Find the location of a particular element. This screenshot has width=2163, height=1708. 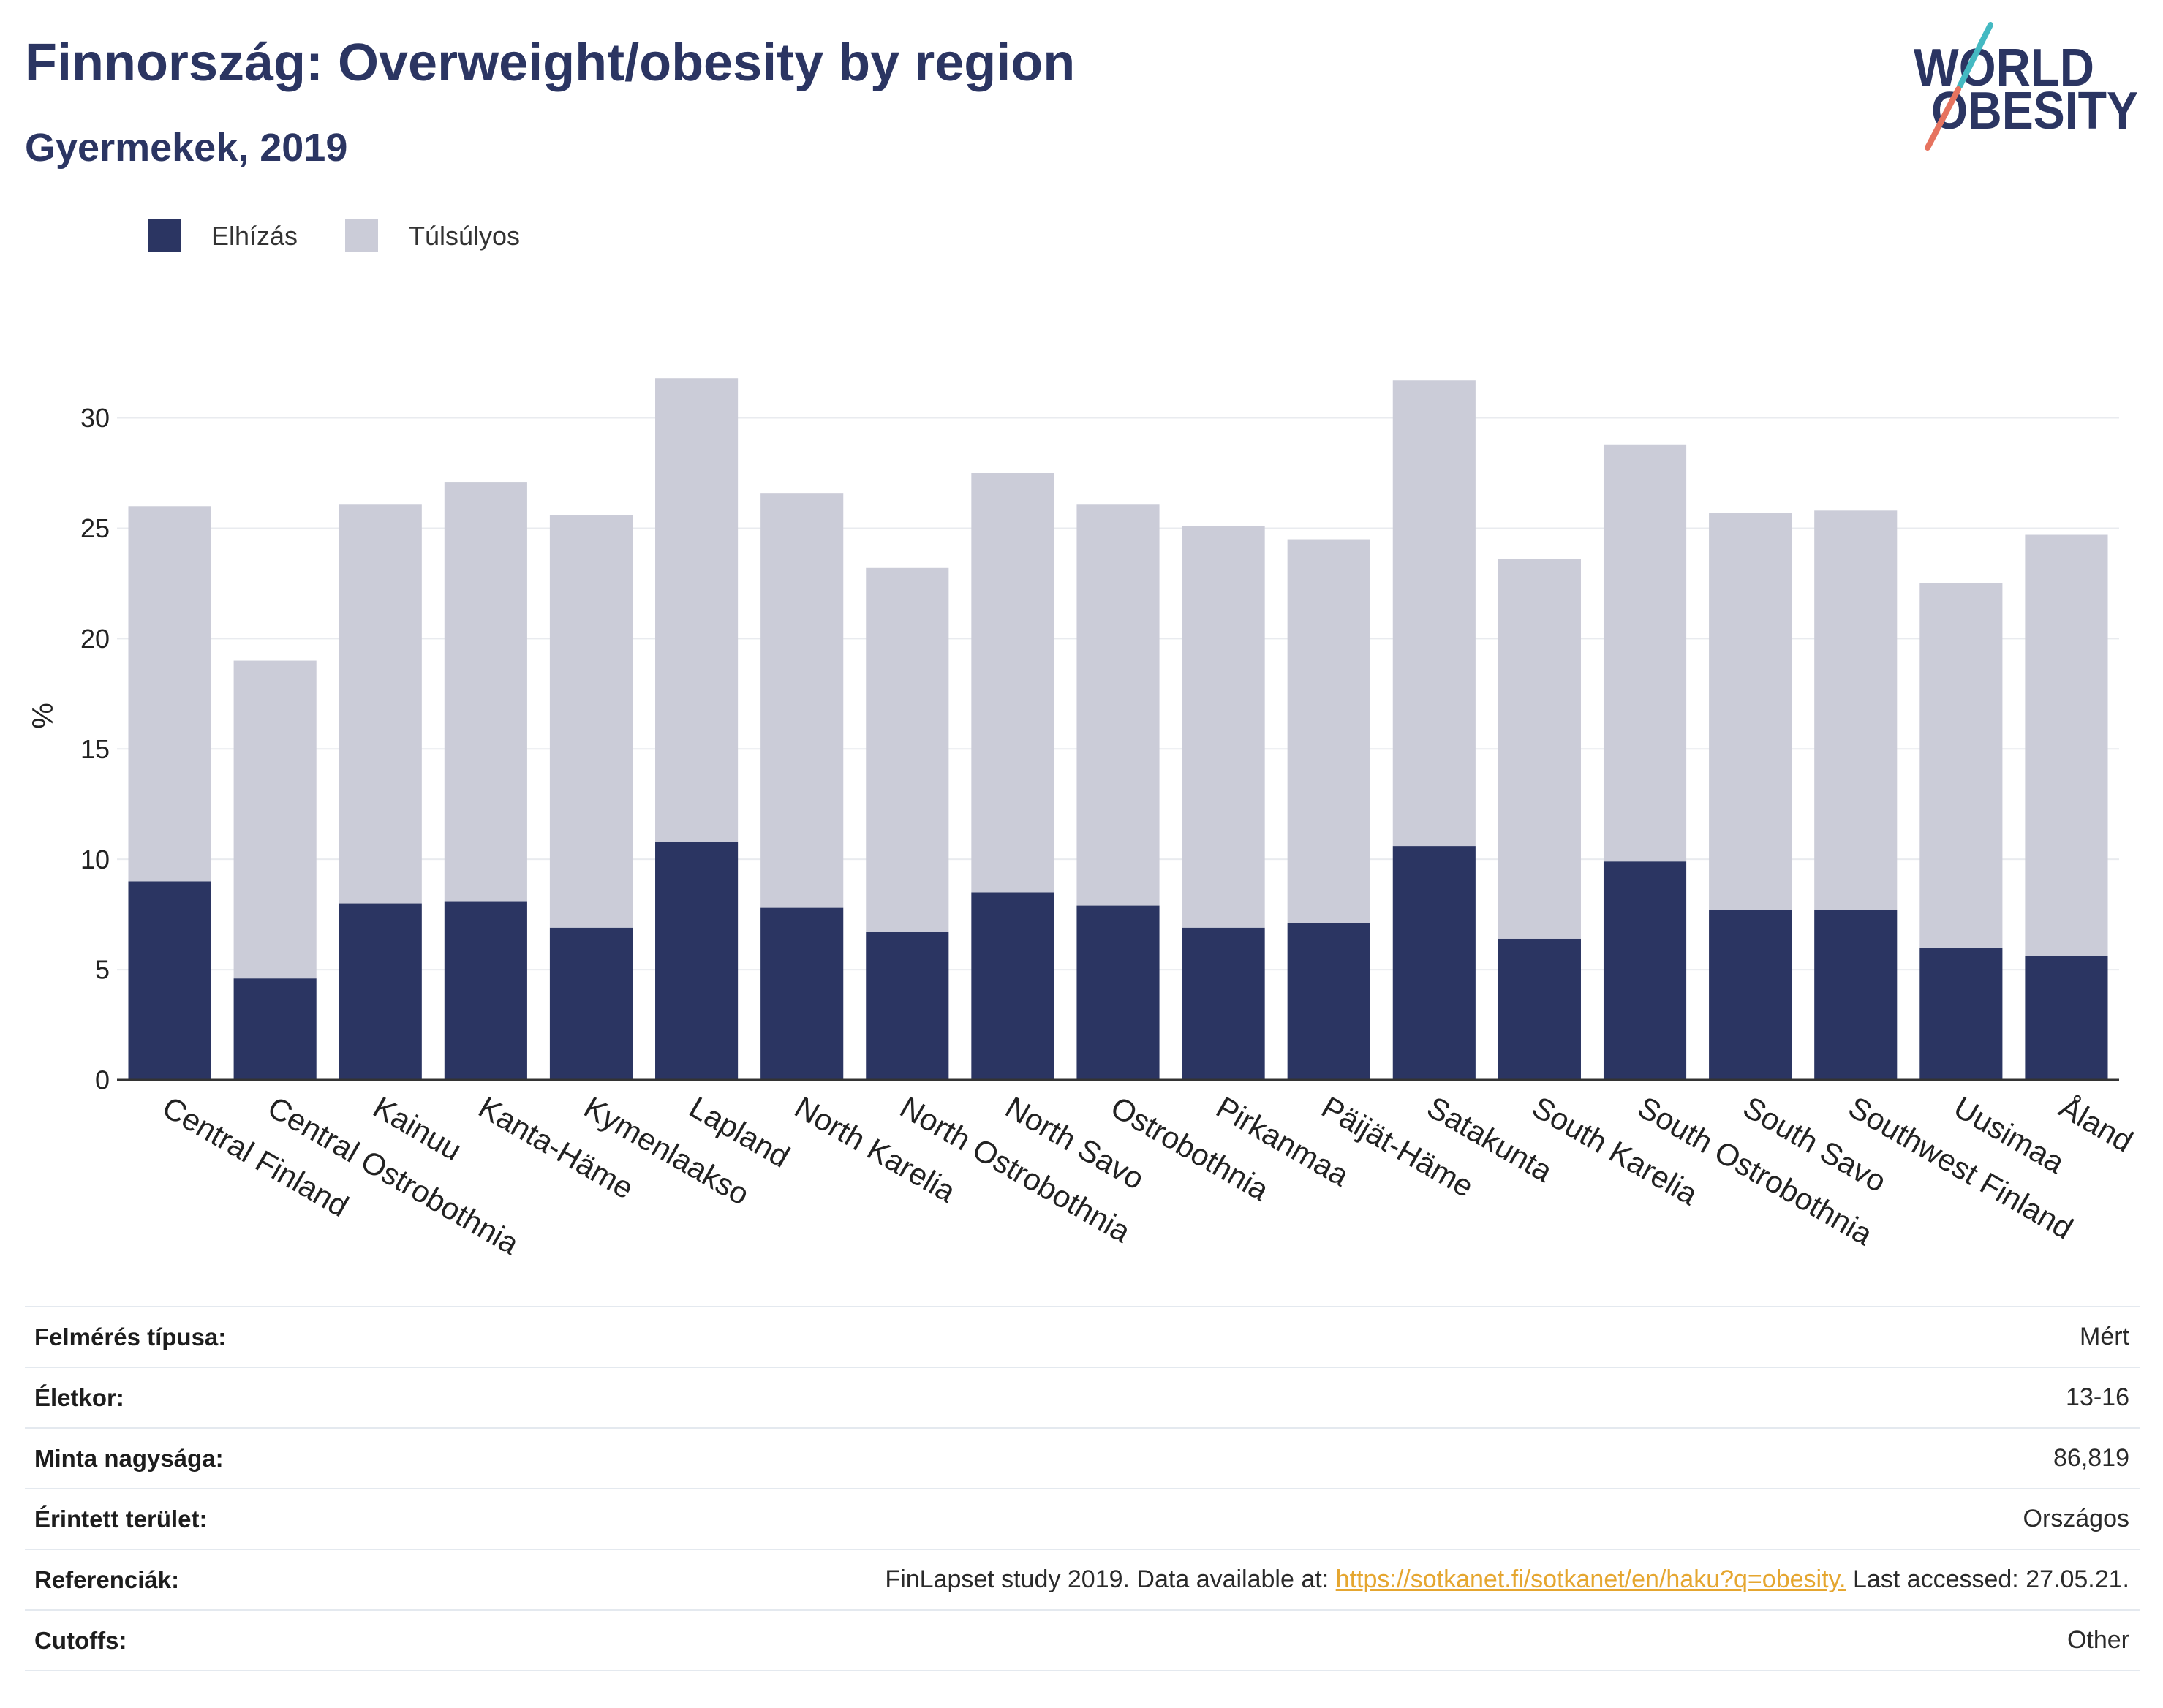

bar-elhizas-north-savo is located at coordinates (1012, 986).